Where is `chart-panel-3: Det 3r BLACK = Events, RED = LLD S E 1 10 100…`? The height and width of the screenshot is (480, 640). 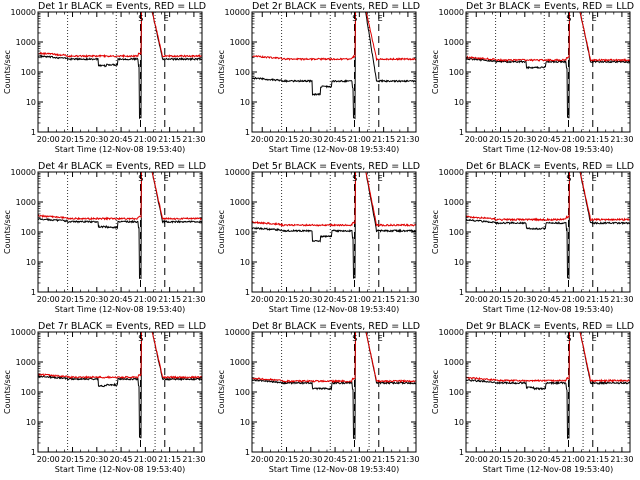 chart-panel-3: Det 3r BLACK = Events, RED = LLD S E 1 10 100… is located at coordinates (532, 77).